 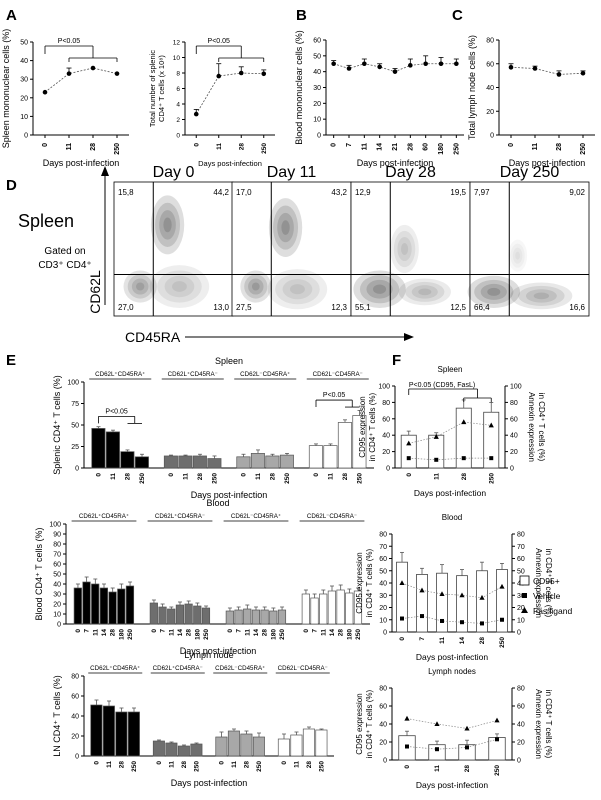 What do you see at coordinates (315, 631) in the screenshot?
I see `x-tick-label: 7` at bounding box center [315, 631].